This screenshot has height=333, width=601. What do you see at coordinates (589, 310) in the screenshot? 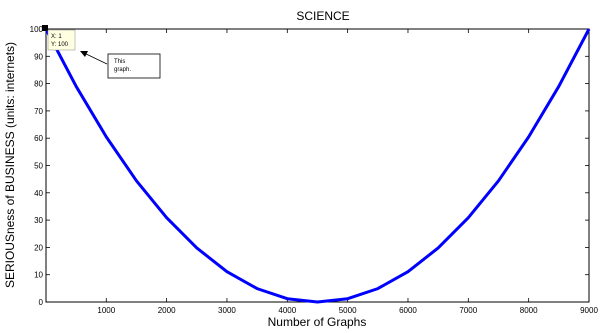
I see `x-tick-label: 9000` at bounding box center [589, 310].